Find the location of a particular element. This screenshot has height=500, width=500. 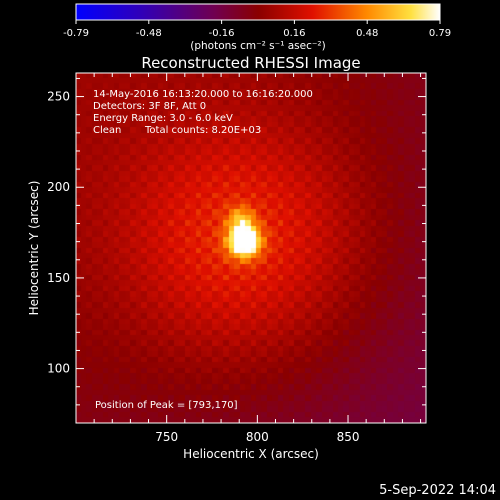

y-axis-label: Heliocentric Y (arcsec) is located at coordinates (34, 248).